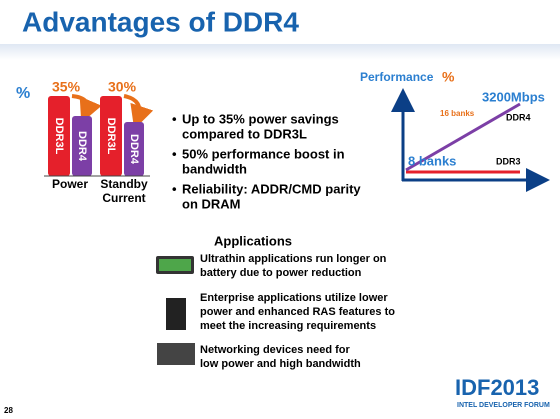  I want to click on bullet: compared to DDR3L, so click(244, 133).